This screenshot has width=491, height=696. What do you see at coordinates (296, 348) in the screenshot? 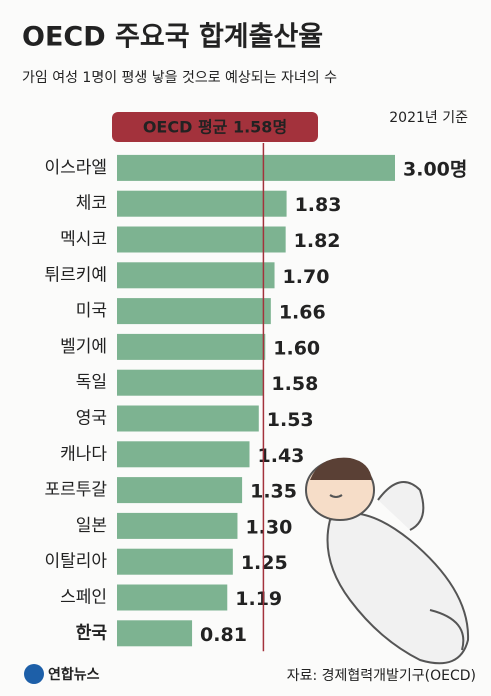
I see `value-label: 1.60` at bounding box center [296, 348].